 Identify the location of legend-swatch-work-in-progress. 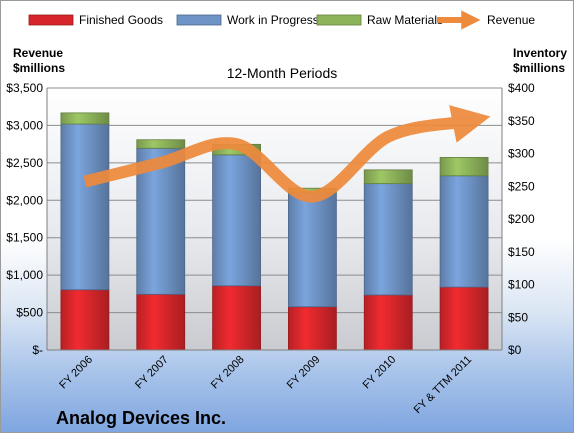
(199, 20).